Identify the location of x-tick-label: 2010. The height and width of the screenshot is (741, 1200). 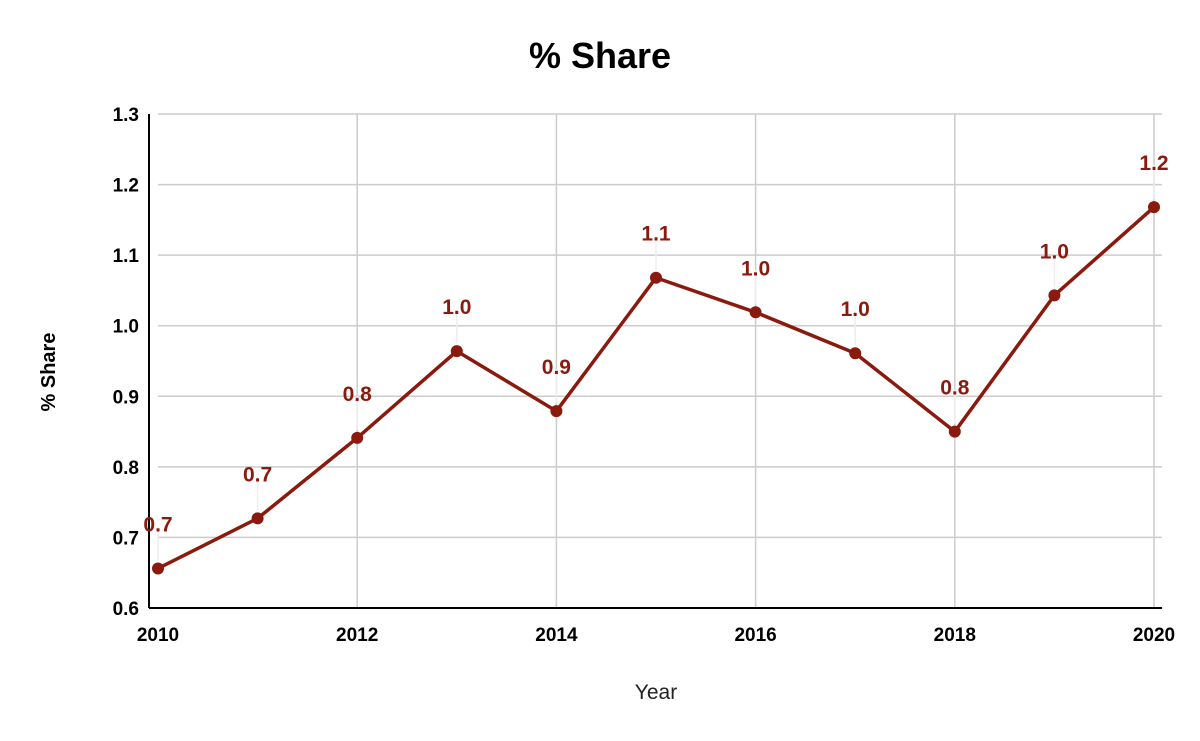
(158, 635).